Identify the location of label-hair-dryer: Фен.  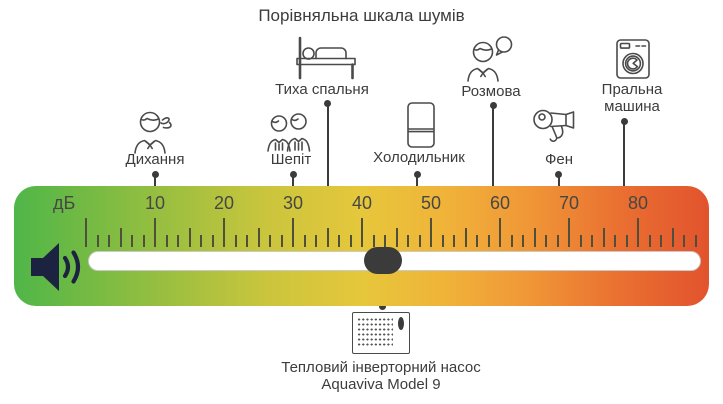
(559, 159).